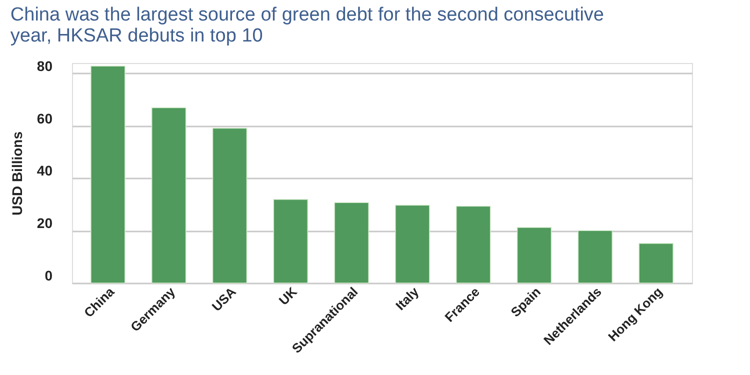 Image resolution: width=750 pixels, height=375 pixels. What do you see at coordinates (44, 118) in the screenshot?
I see `y-tick-label: 60` at bounding box center [44, 118].